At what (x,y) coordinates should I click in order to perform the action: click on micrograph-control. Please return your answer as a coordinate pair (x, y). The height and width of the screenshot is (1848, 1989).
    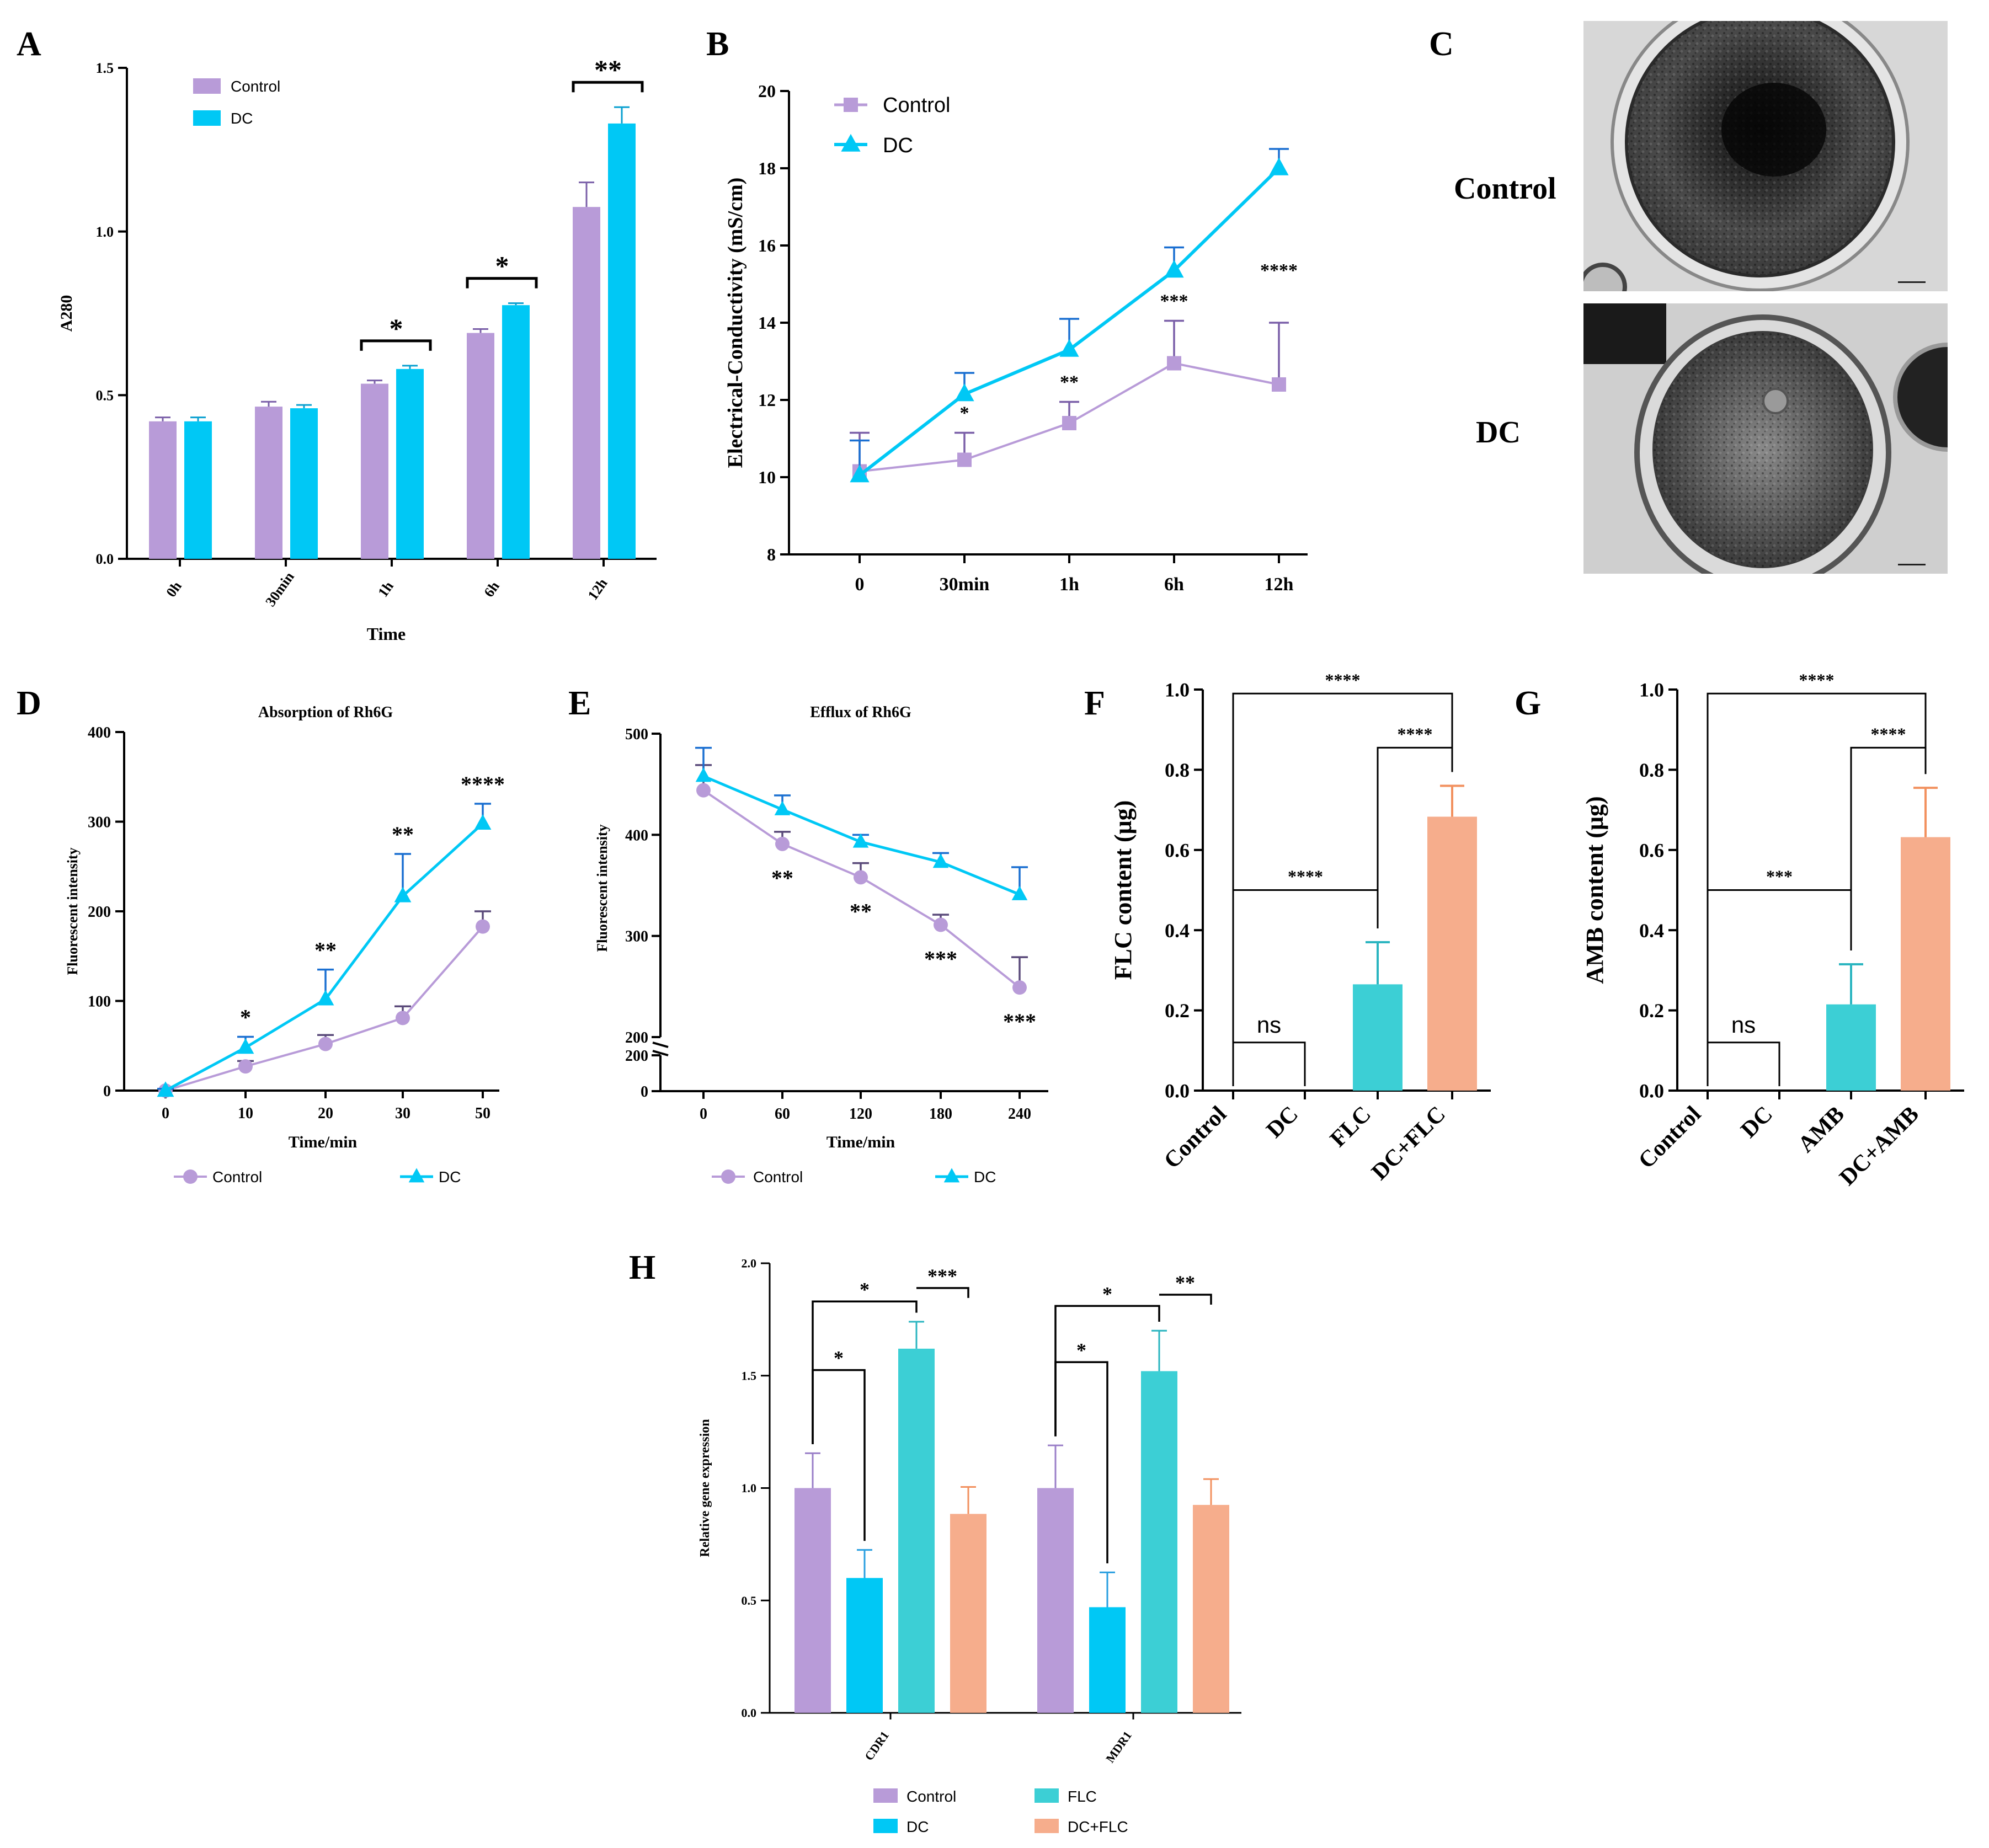
    Looking at the image, I should click on (1766, 156).